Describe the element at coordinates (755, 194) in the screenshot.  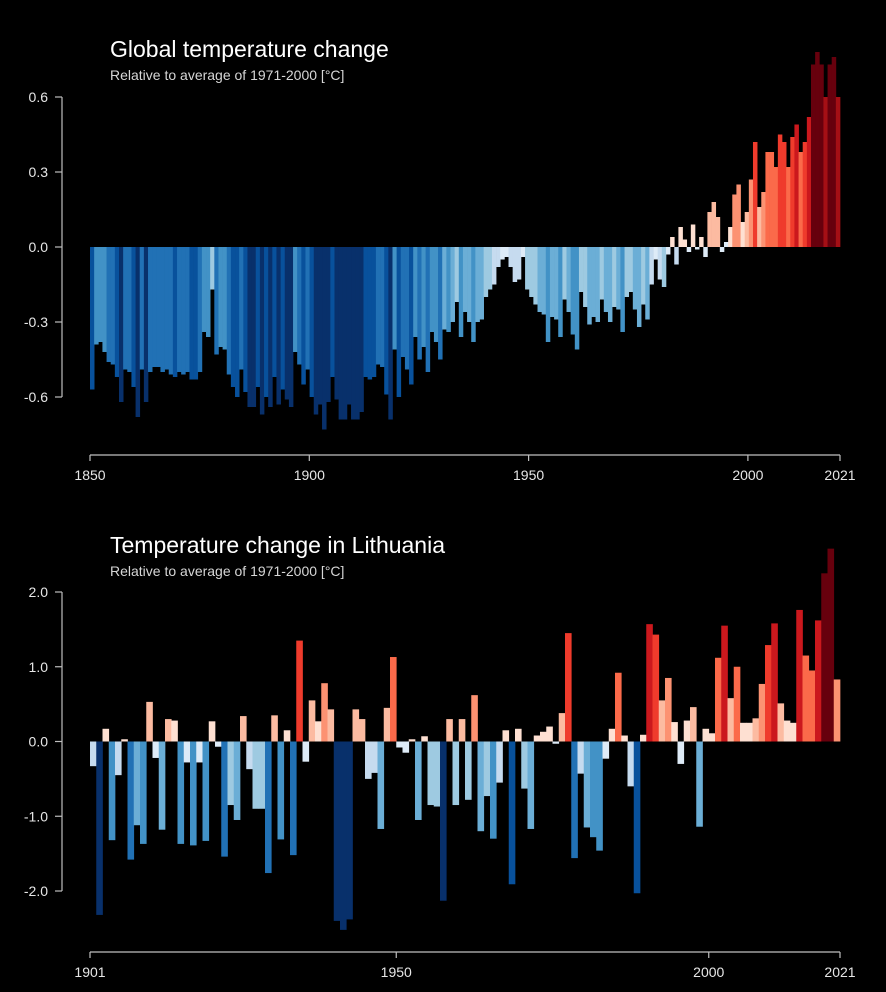
I see `bar-2010` at that location.